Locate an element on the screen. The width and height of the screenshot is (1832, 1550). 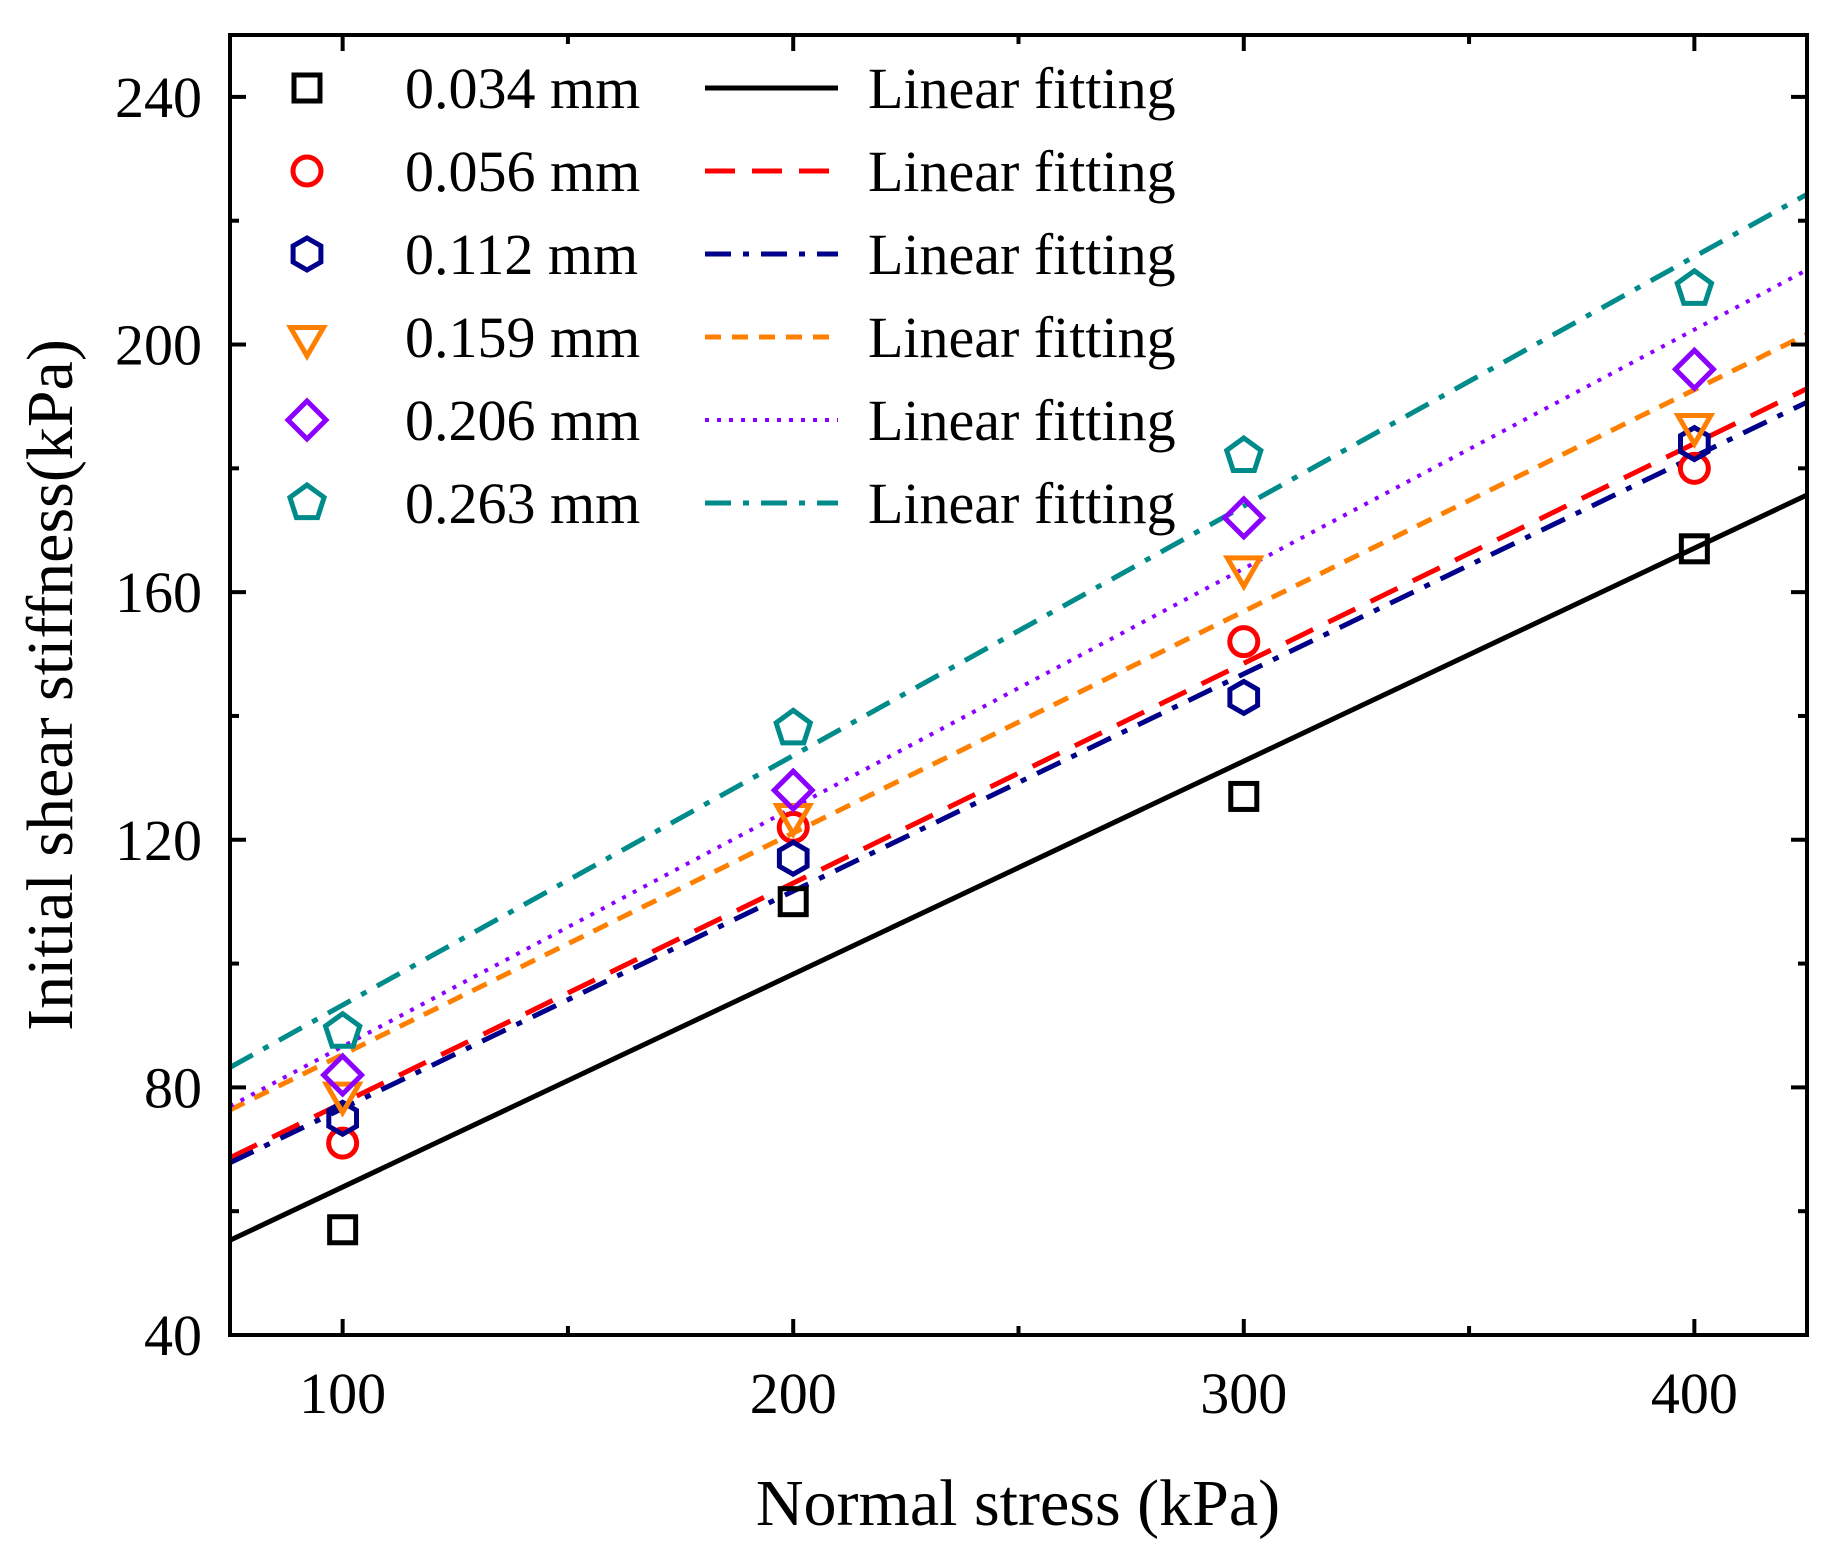
legend-item-2: 0.056 mm Linear fitting is located at coordinates (733, 171).